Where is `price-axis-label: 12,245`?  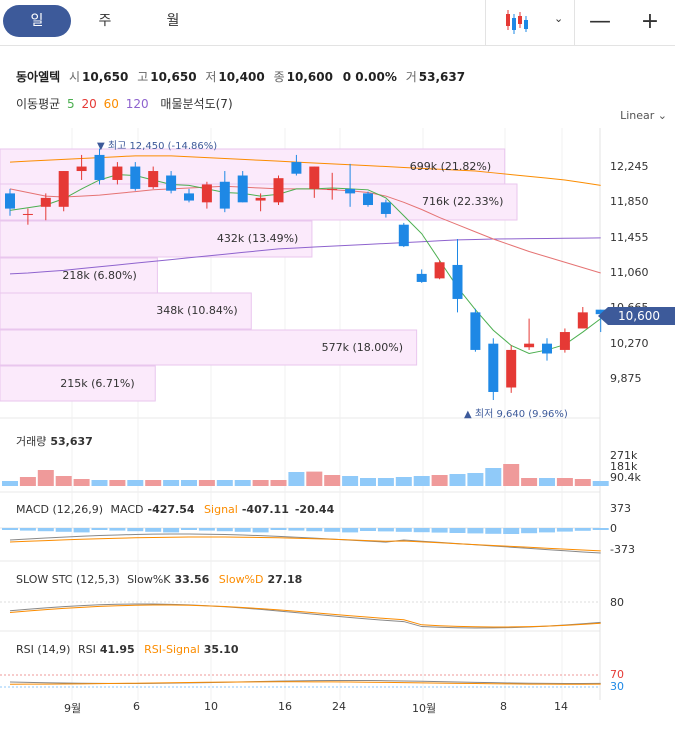
price-axis-label: 12,245 is located at coordinates (629, 166).